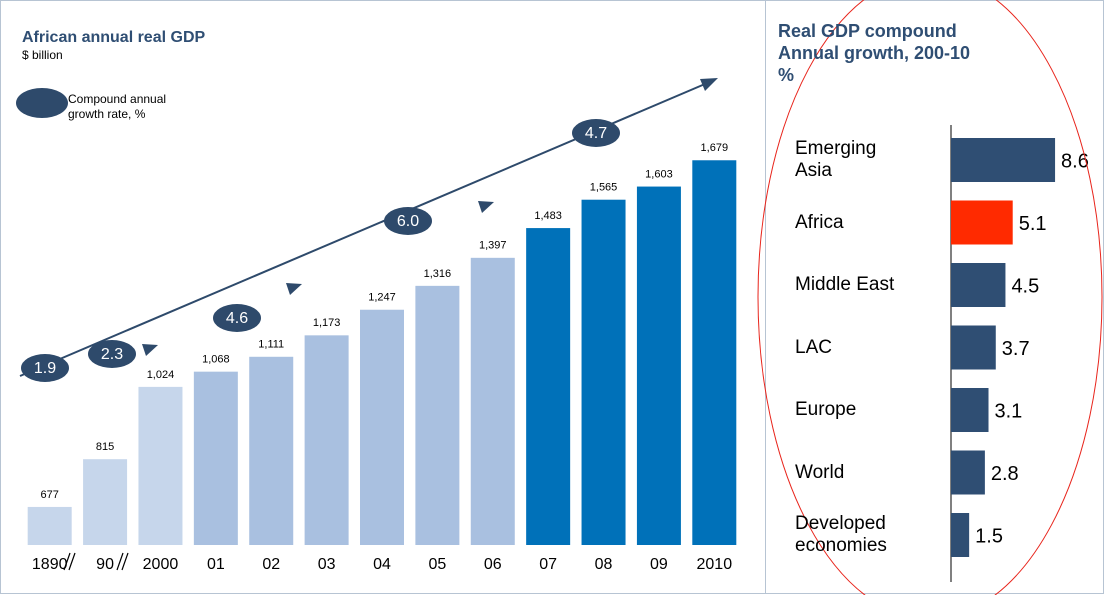 This screenshot has width=1104, height=595. What do you see at coordinates (161, 375) in the screenshot?
I see `value-label: 1,024` at bounding box center [161, 375].